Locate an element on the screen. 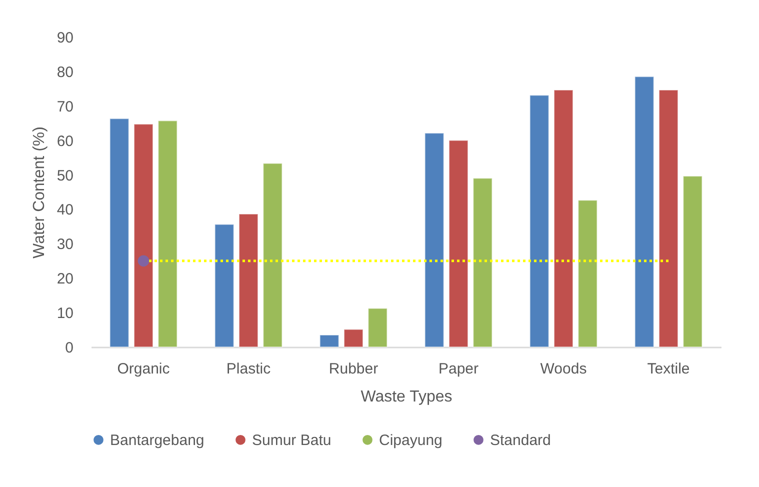 The width and height of the screenshot is (759, 487). y-tick-label: 10 is located at coordinates (65, 313).